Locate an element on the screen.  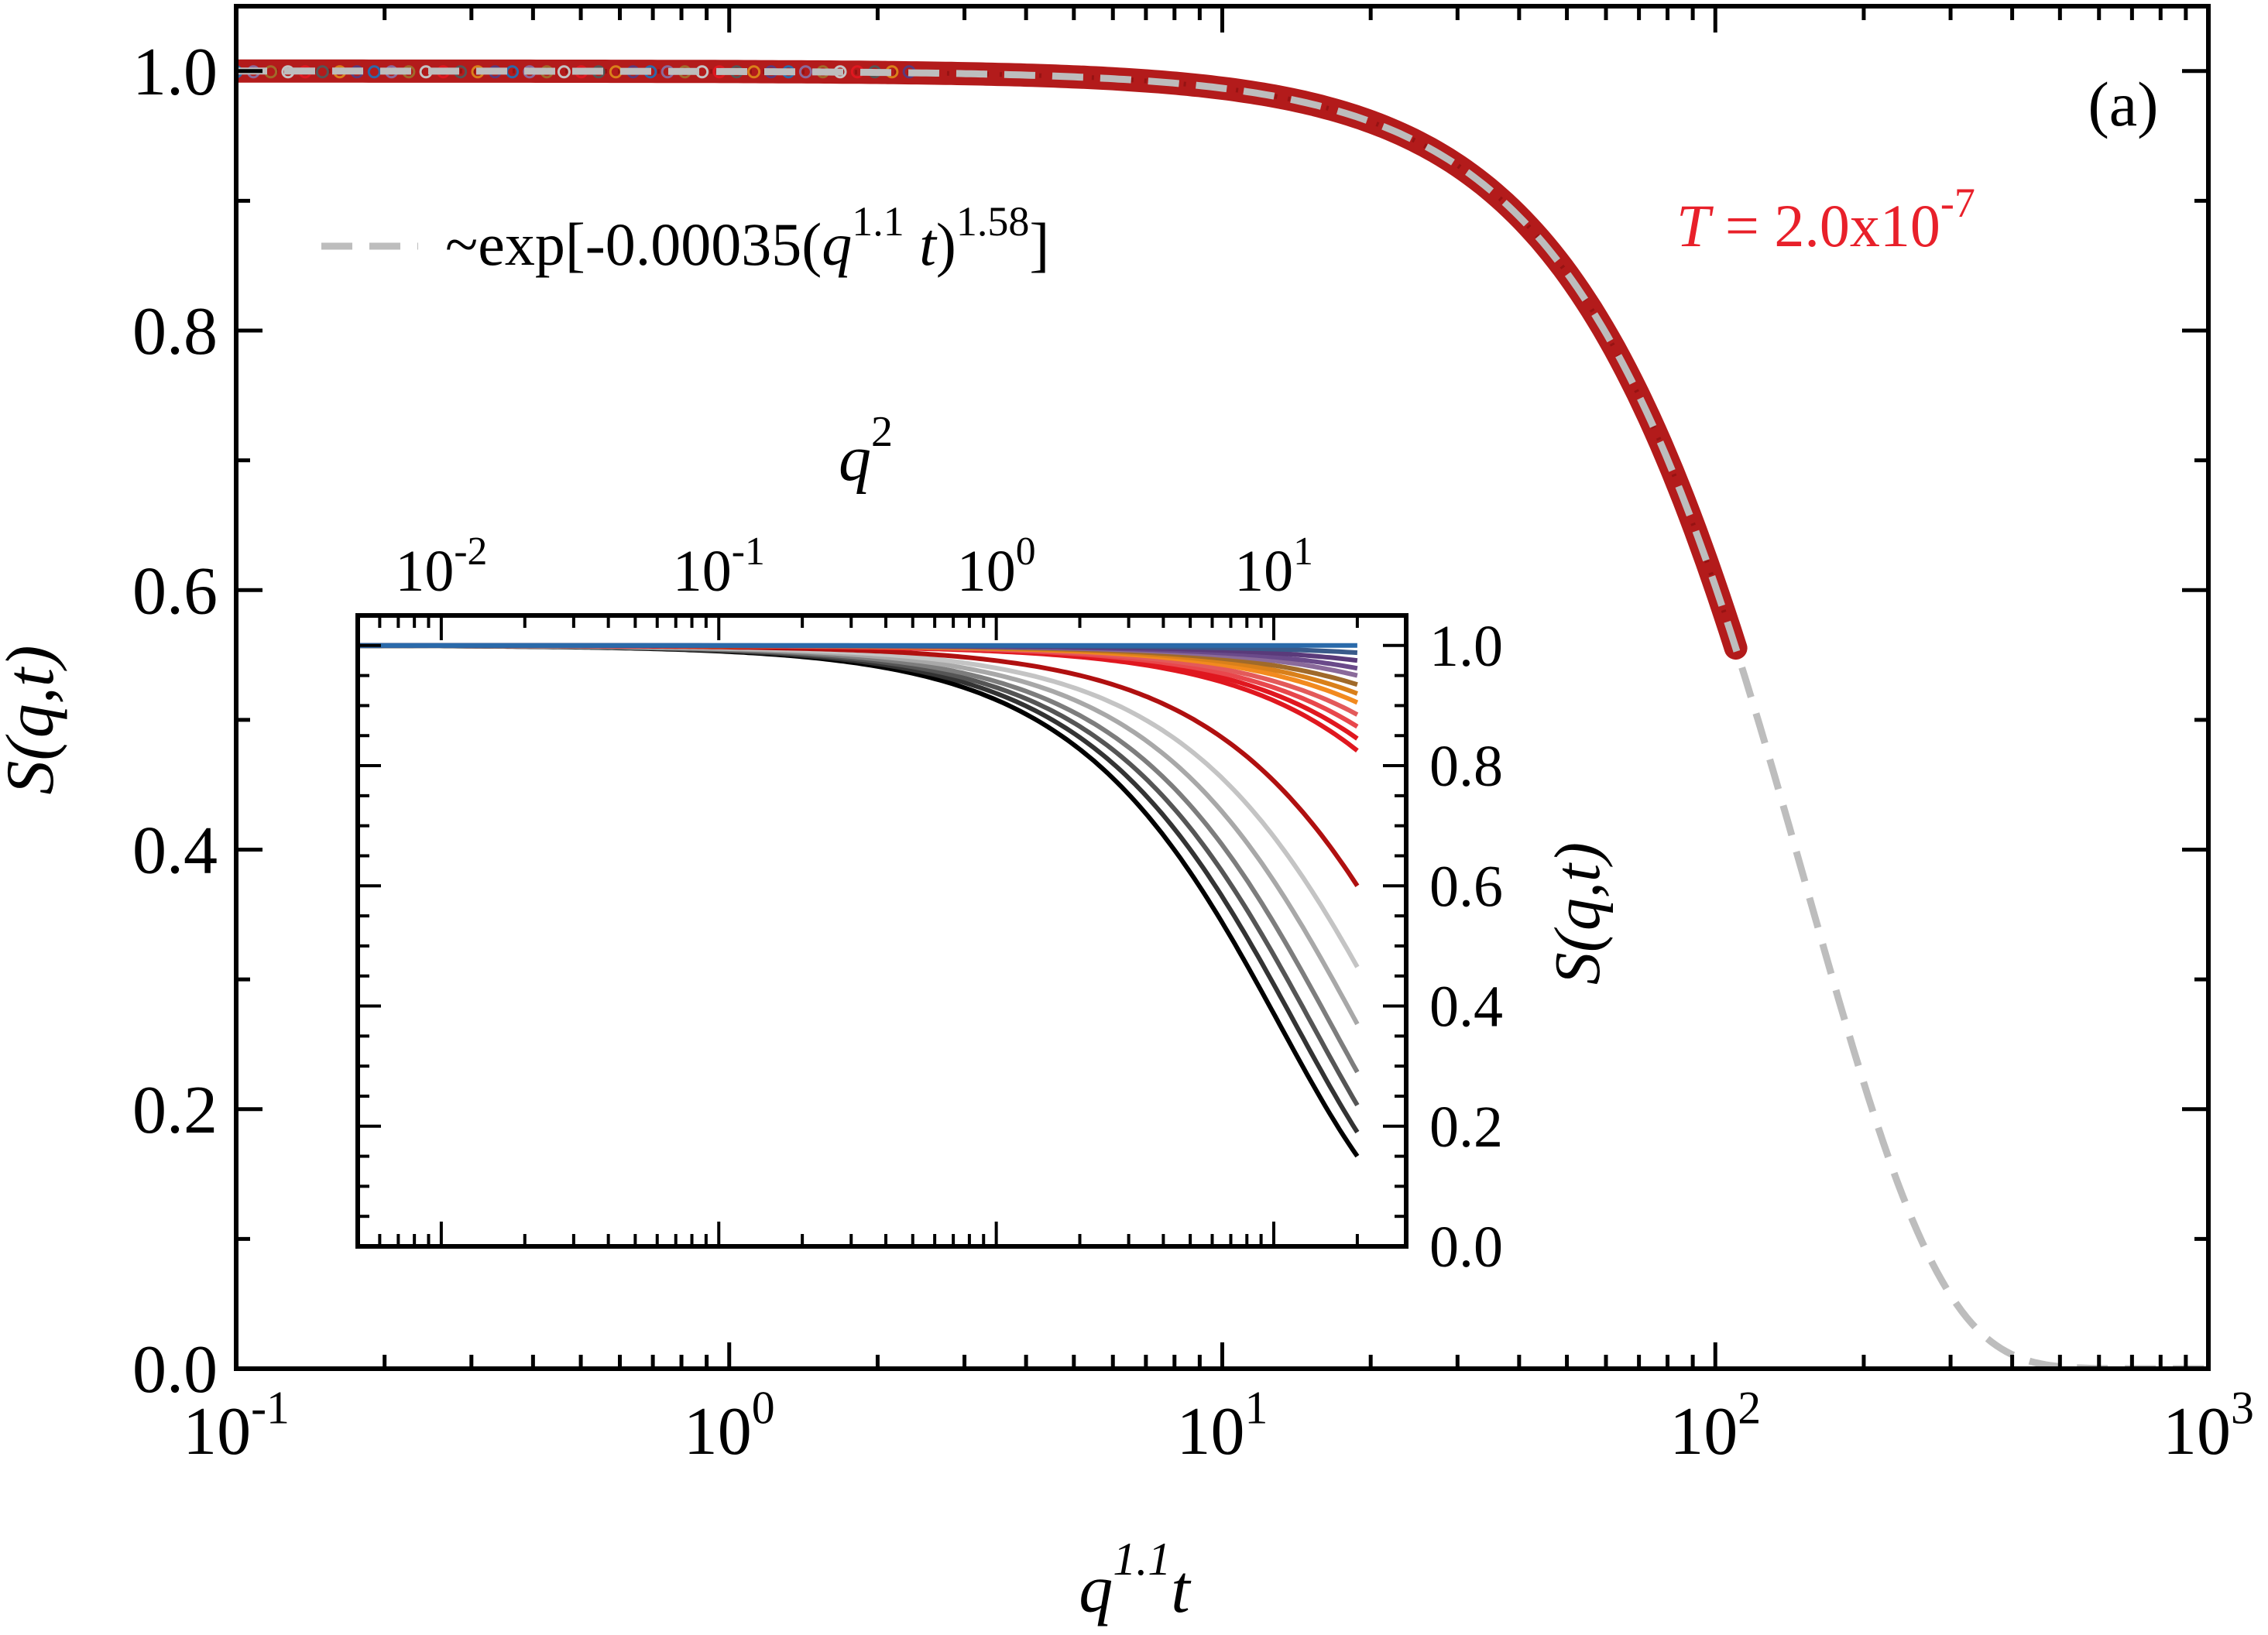
temperature-annotation: T = 2.0x10-7 is located at coordinates (1825, 220).